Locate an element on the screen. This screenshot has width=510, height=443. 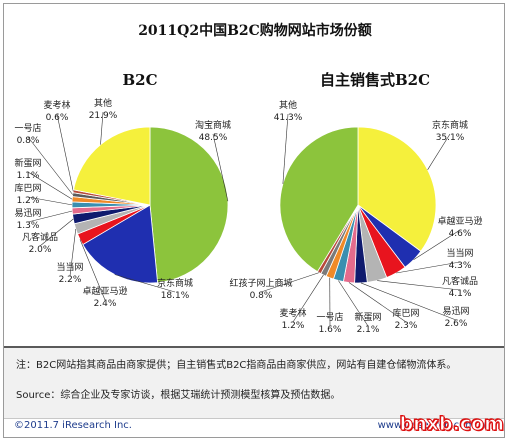
slice-value: 2.0% is located at coordinates (40, 250).